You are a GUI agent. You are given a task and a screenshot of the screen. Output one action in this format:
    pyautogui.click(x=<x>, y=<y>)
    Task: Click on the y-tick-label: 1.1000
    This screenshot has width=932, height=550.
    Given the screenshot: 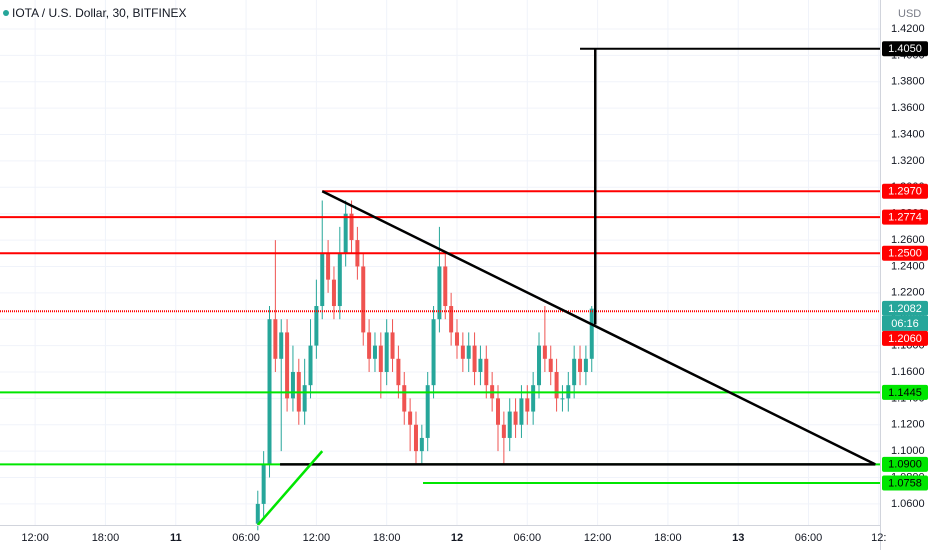 What is the action you would take?
    pyautogui.click(x=908, y=451)
    